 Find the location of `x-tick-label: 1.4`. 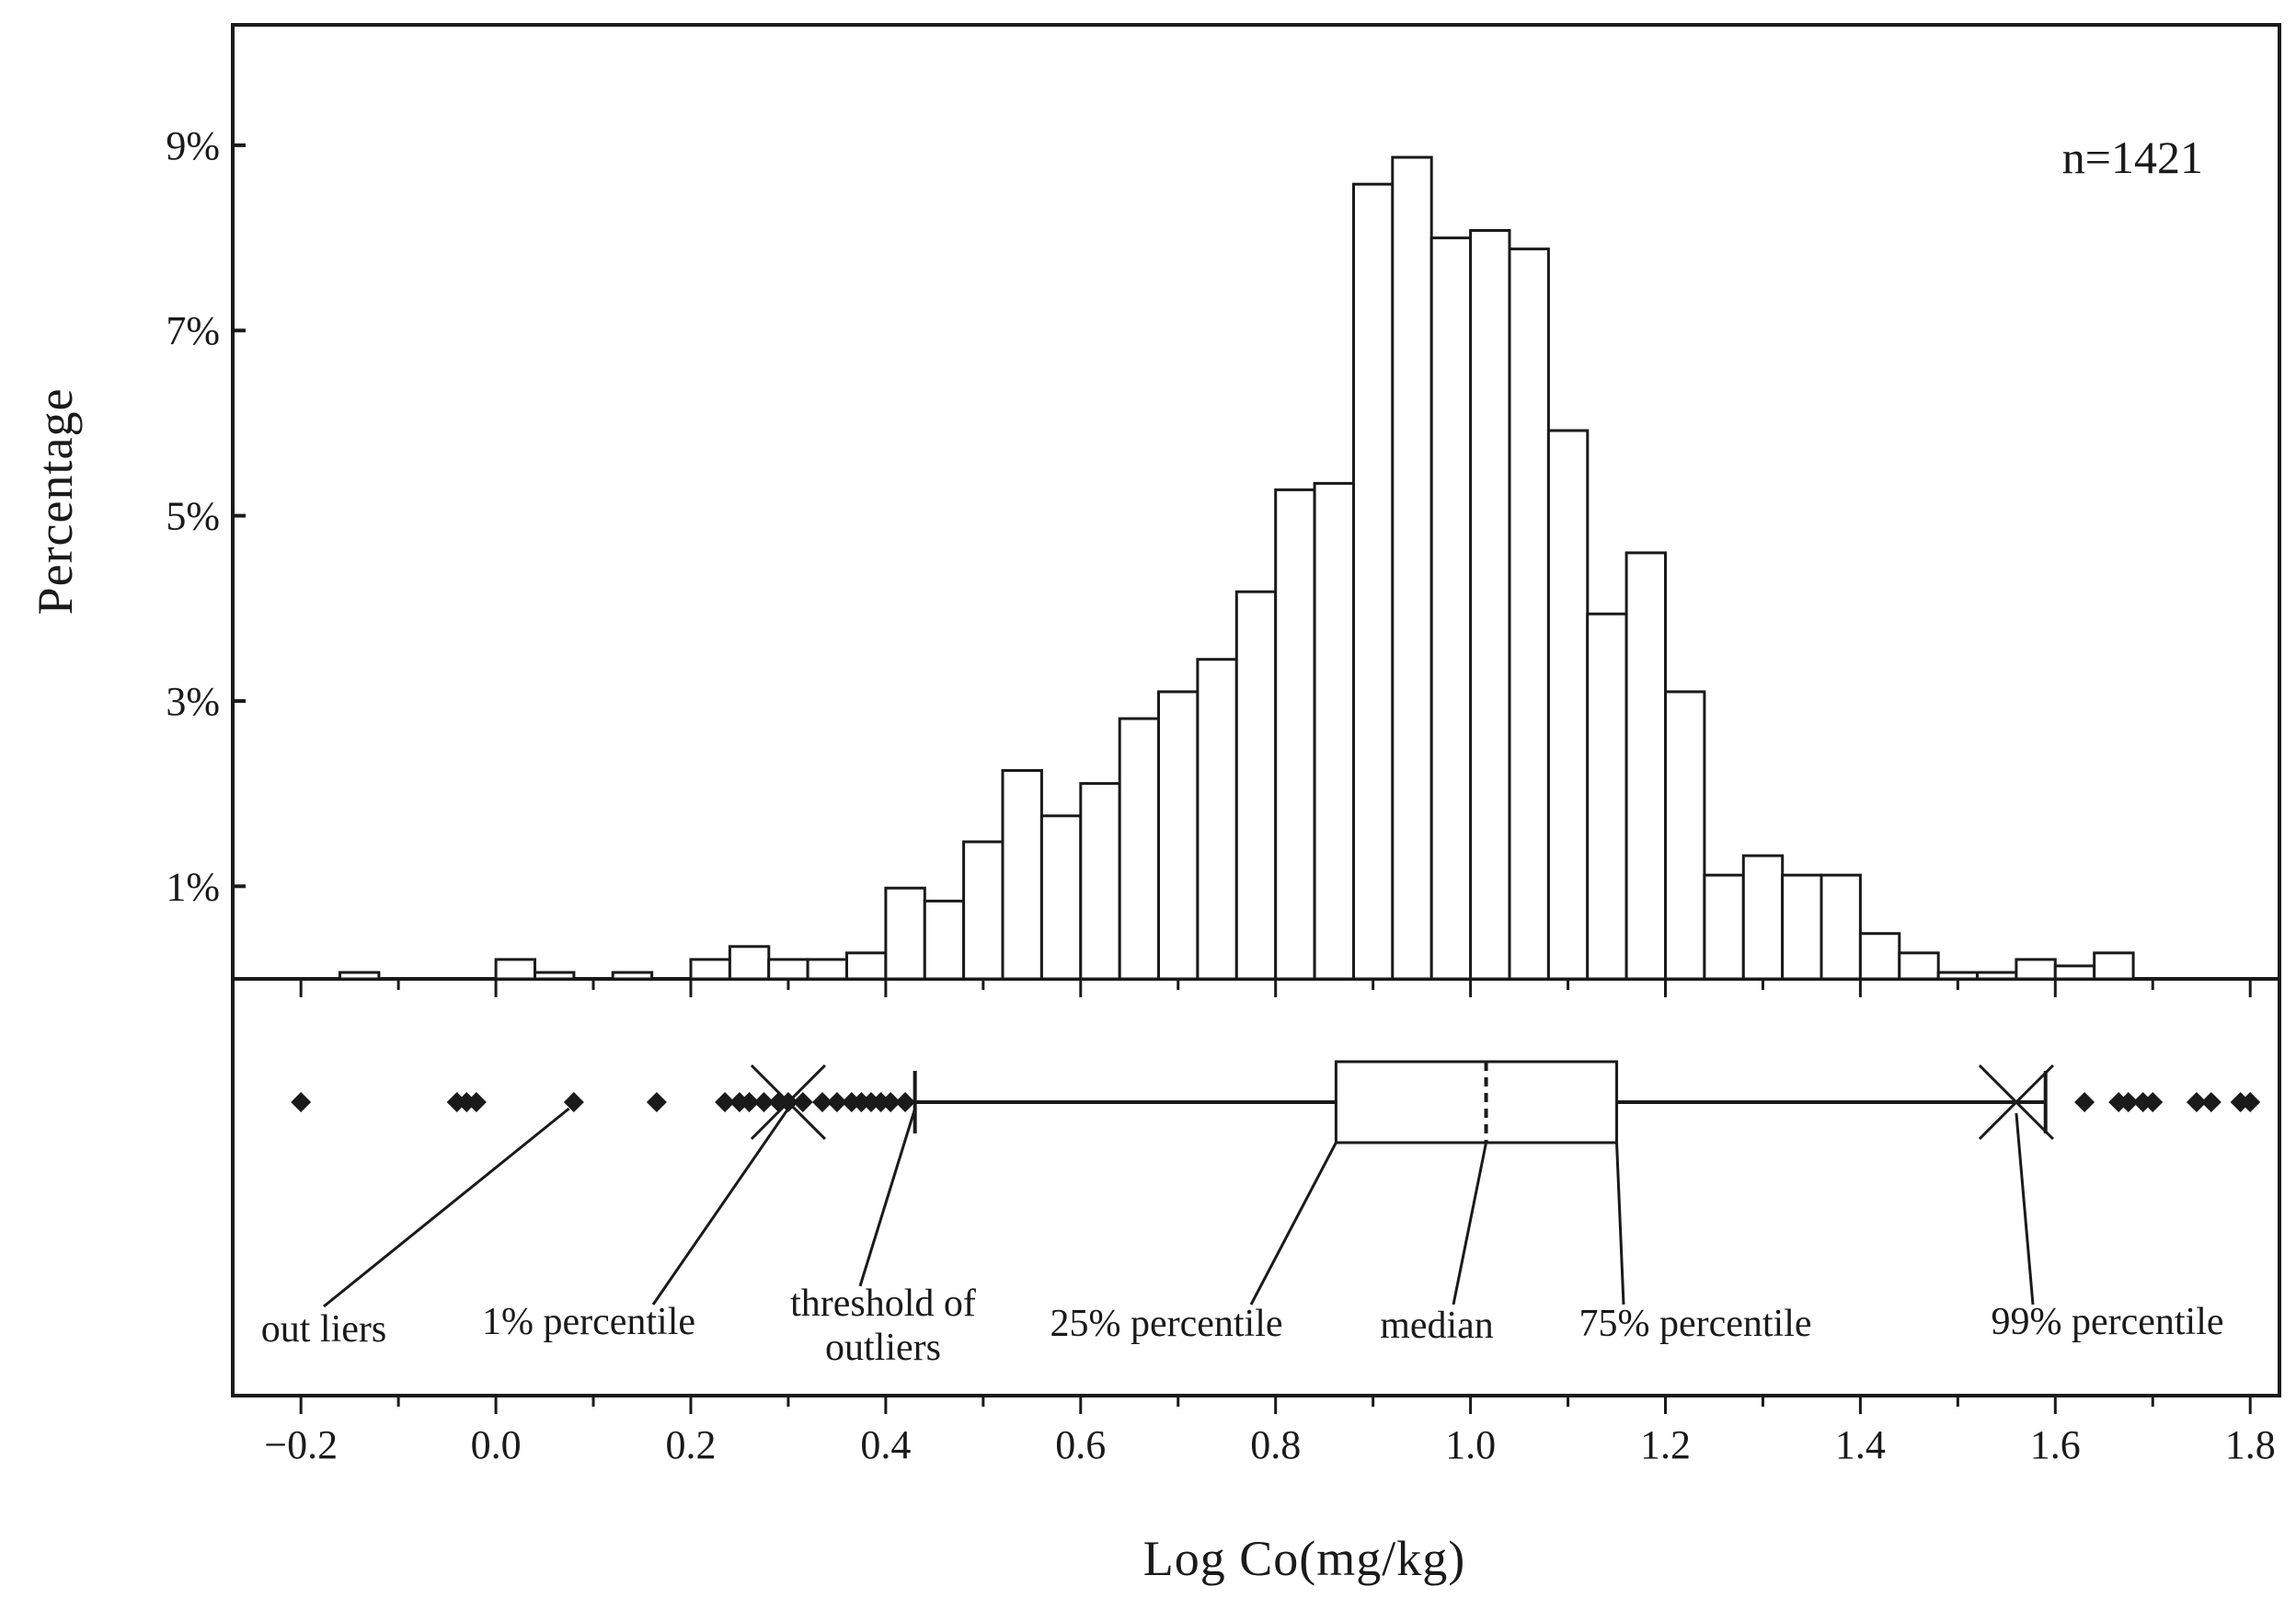

x-tick-label: 1.4 is located at coordinates (1860, 1444).